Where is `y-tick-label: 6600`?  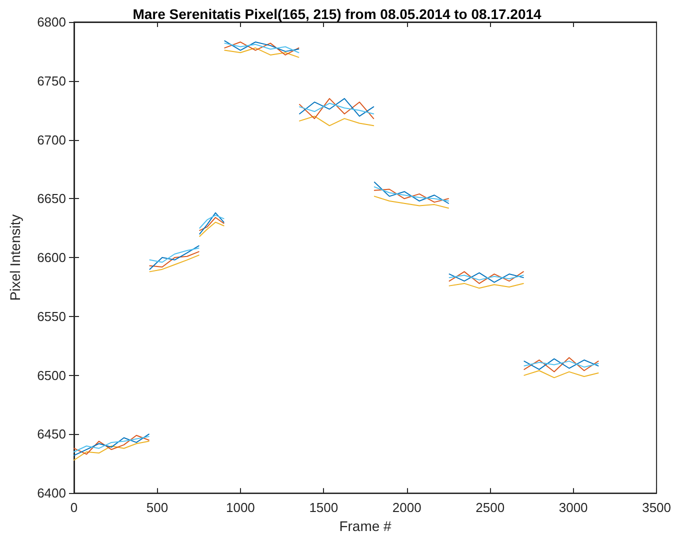
y-tick-label: 6600 is located at coordinates (51, 258).